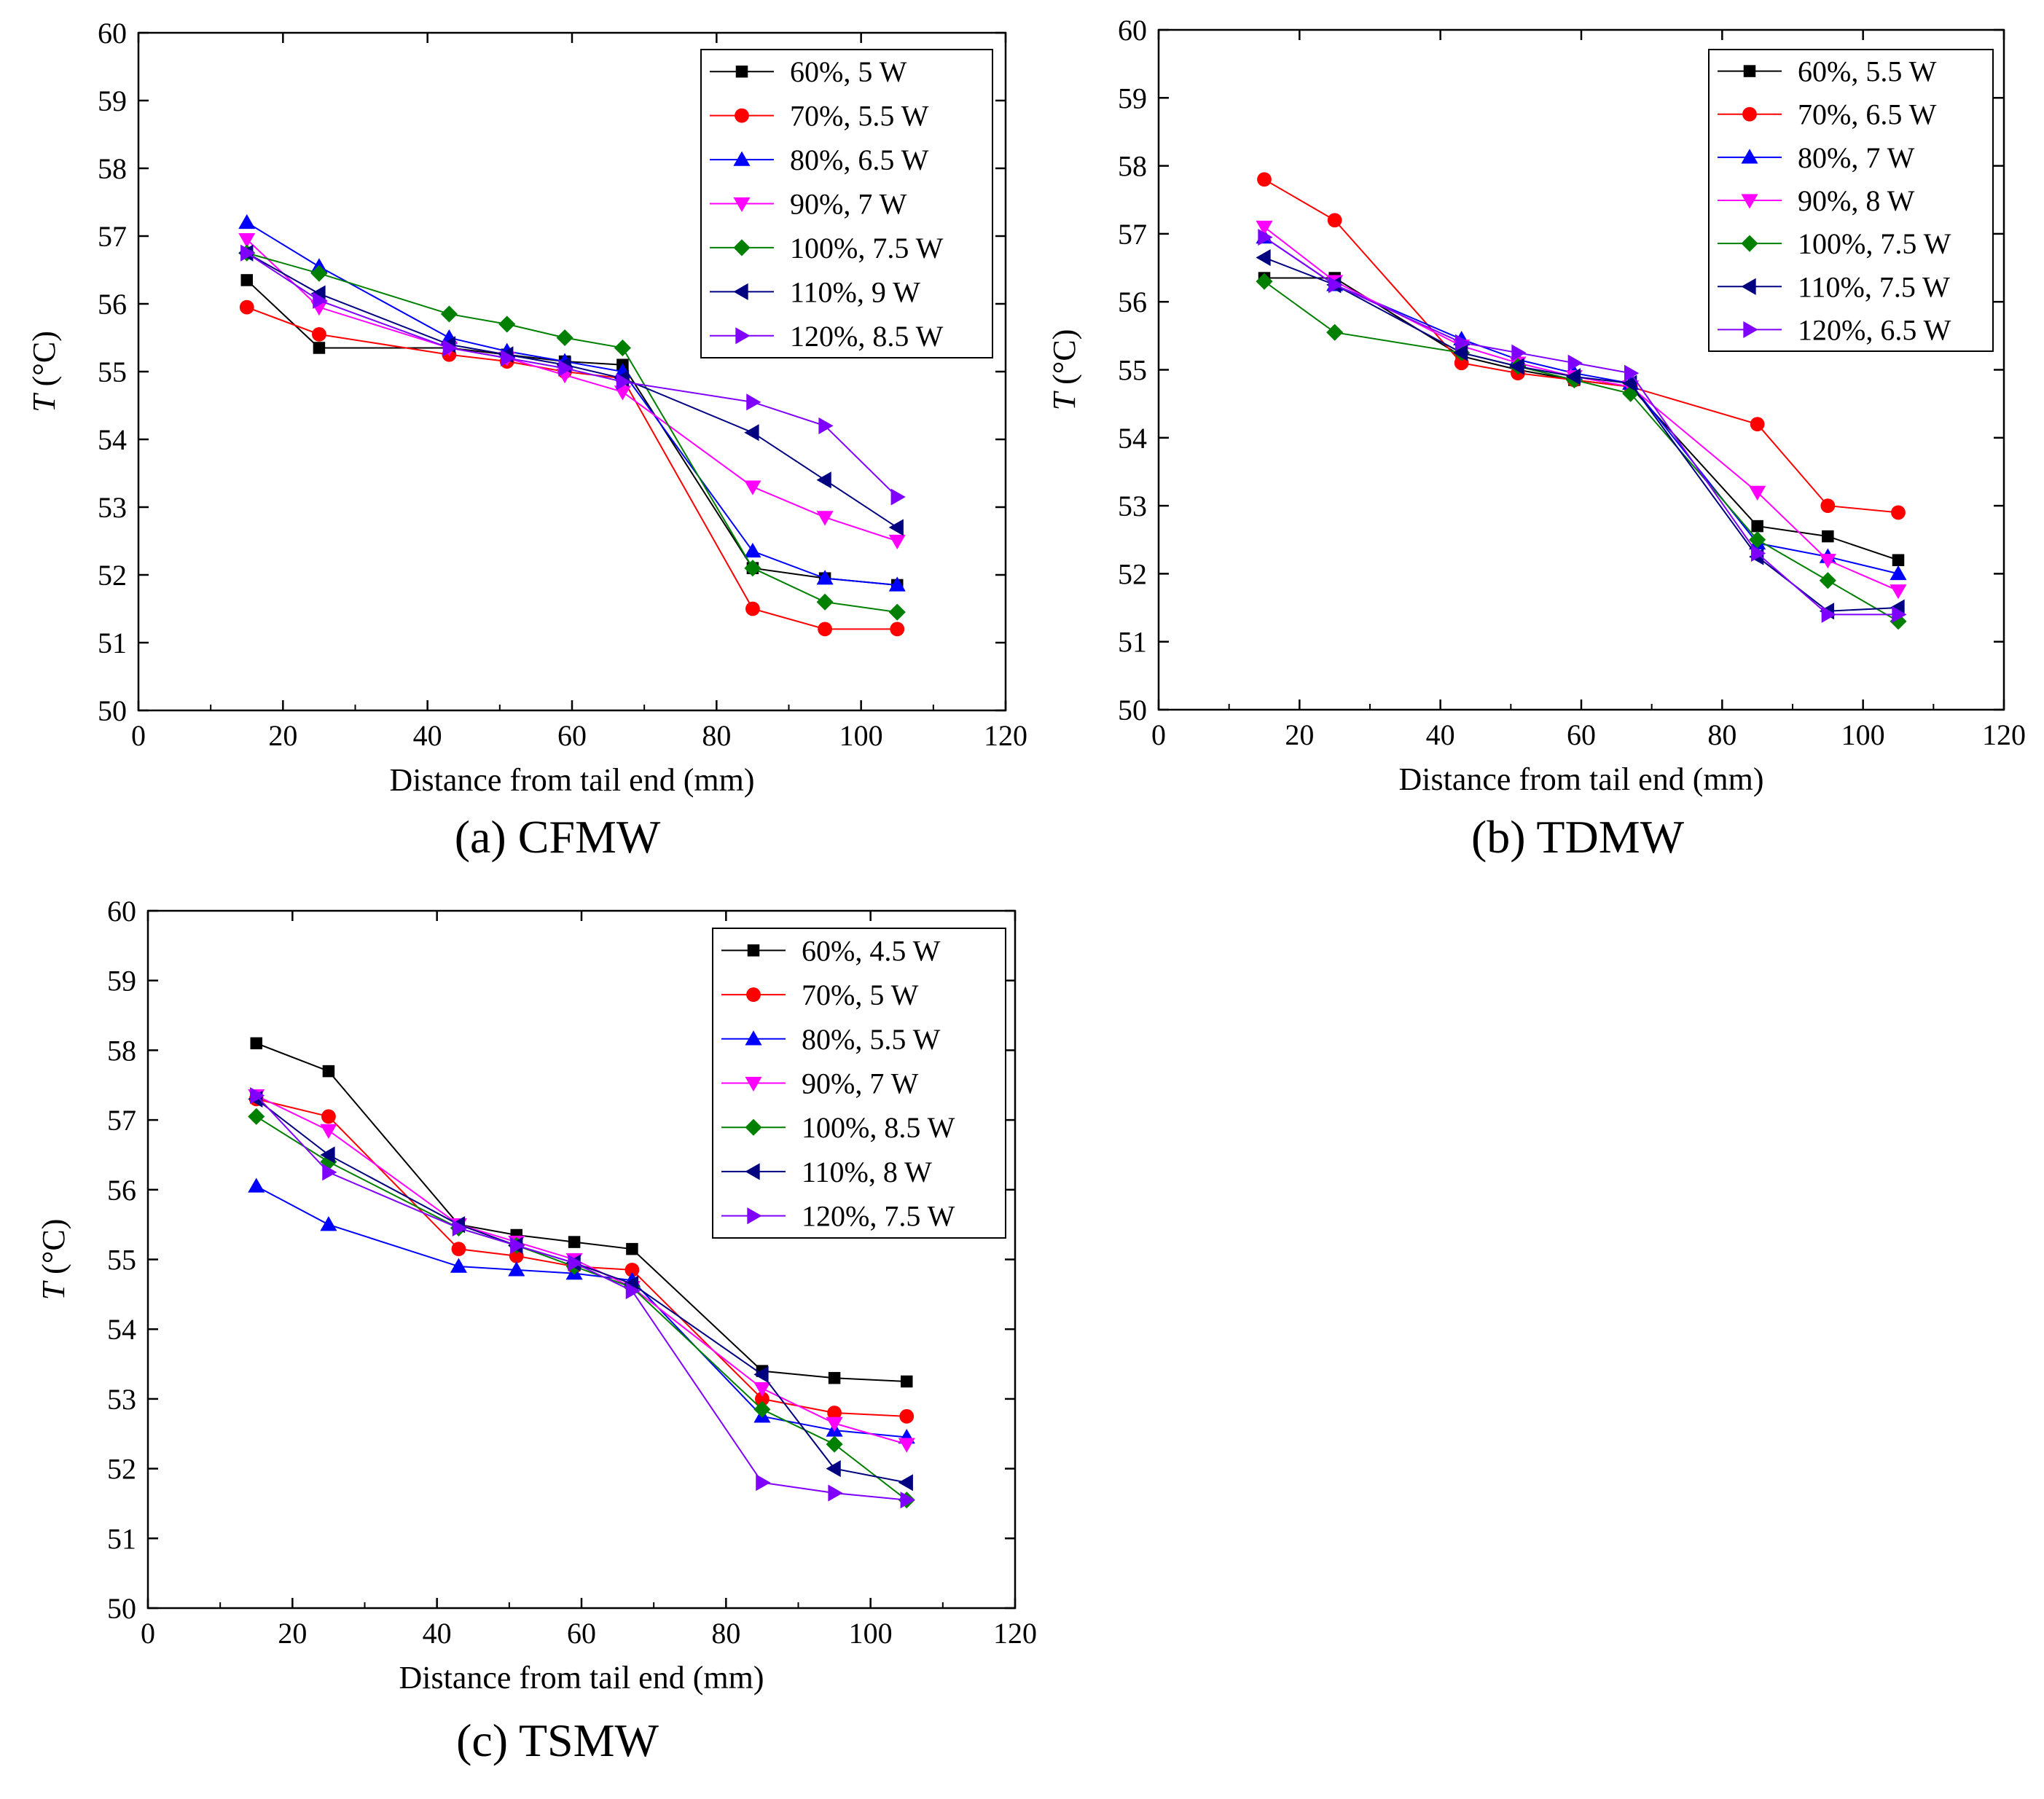  I want to click on x-tick-label: 100, so click(1863, 734).